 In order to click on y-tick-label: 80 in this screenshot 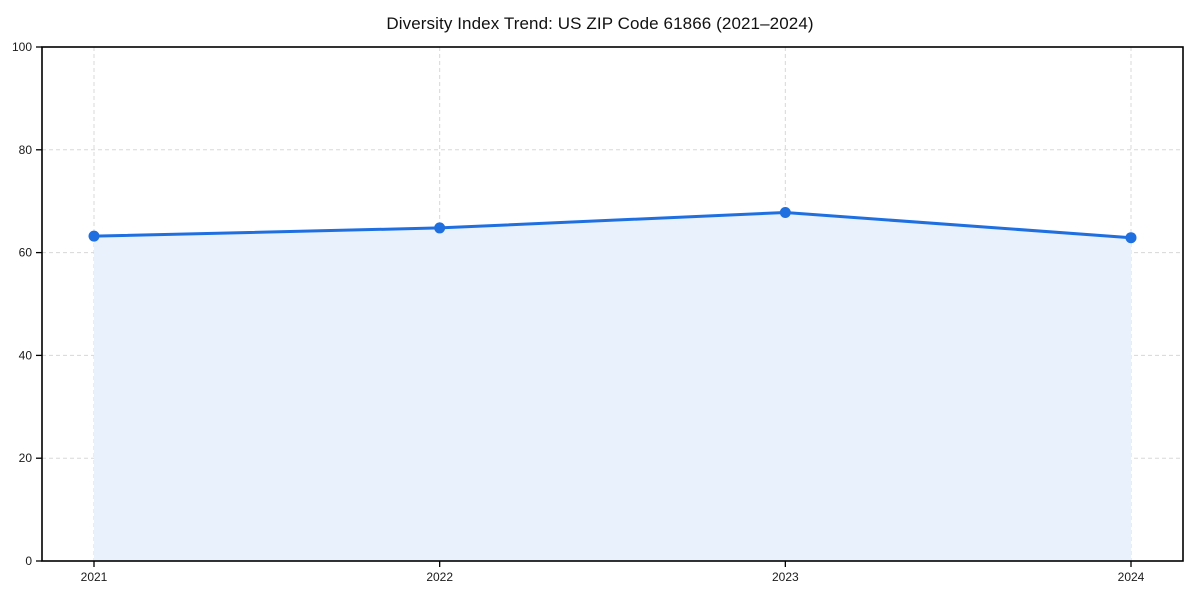, I will do `click(26, 150)`.